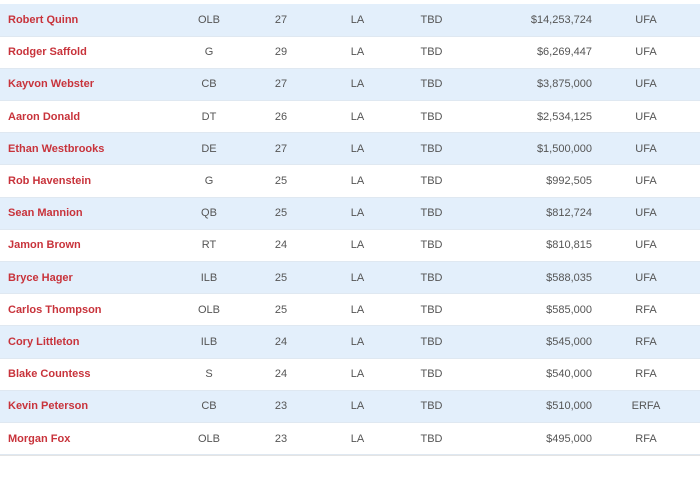  I want to click on player-name-link: Bryce Hager, so click(83, 278).